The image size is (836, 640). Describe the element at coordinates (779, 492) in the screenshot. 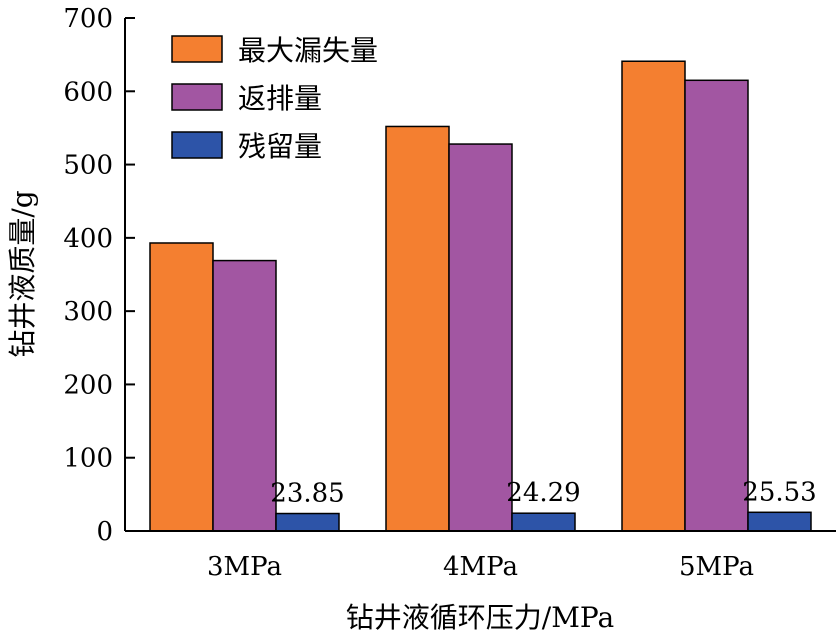

I see `data-label: 25.53` at that location.